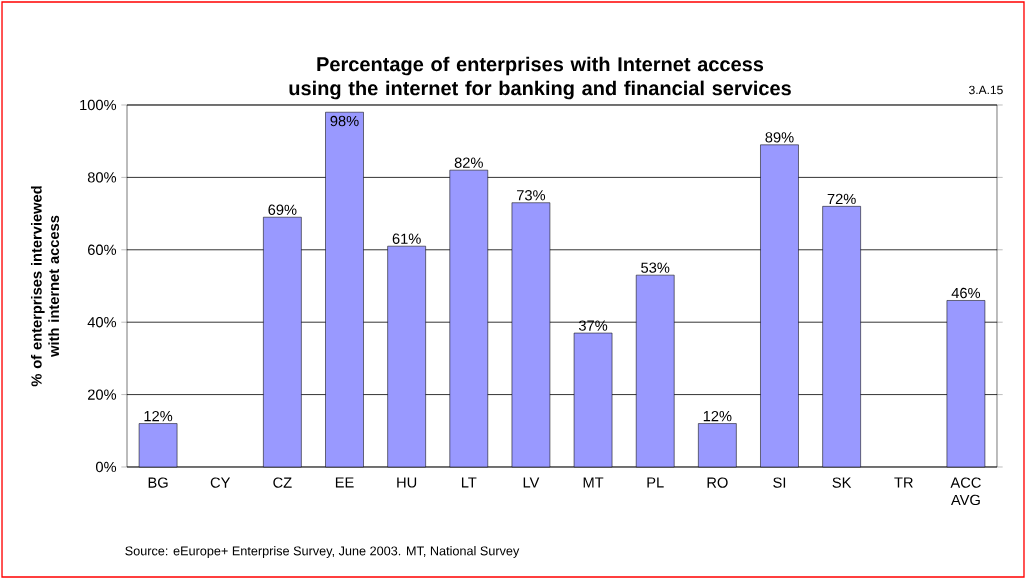 The width and height of the screenshot is (1026, 579). Describe the element at coordinates (540, 78) in the screenshot. I see `chart-title: Percentage of enterprises with Internet access using the internet for banking and financial services` at that location.